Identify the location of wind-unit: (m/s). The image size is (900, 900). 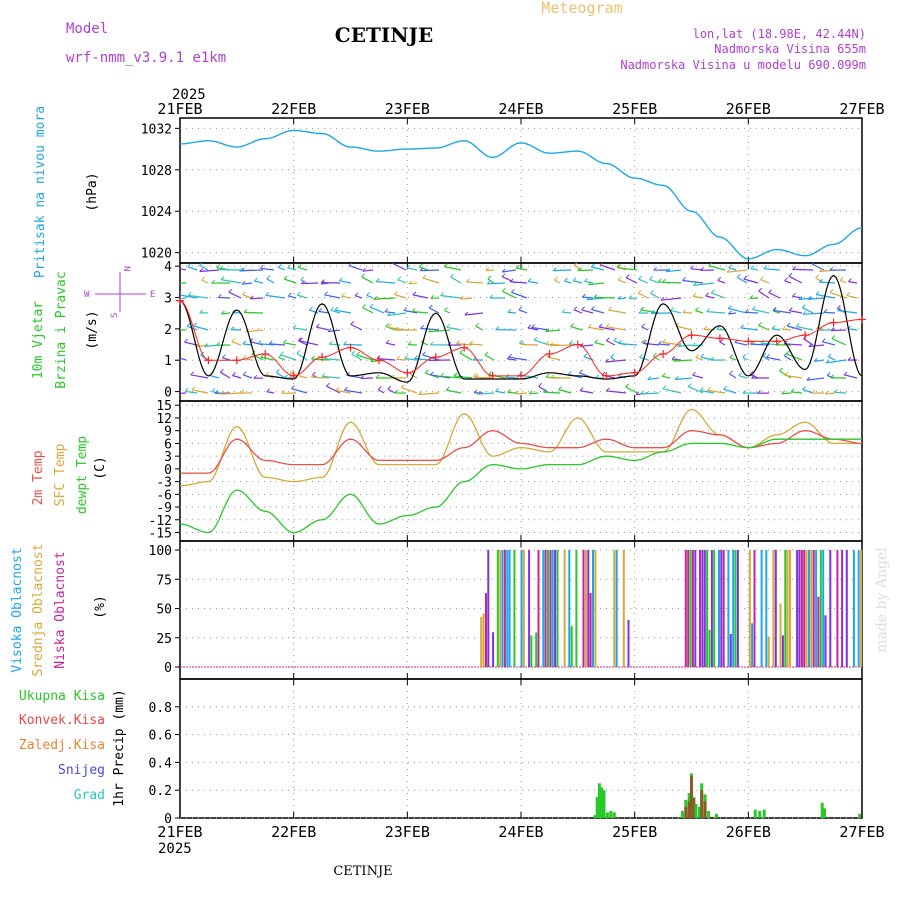
(92, 329).